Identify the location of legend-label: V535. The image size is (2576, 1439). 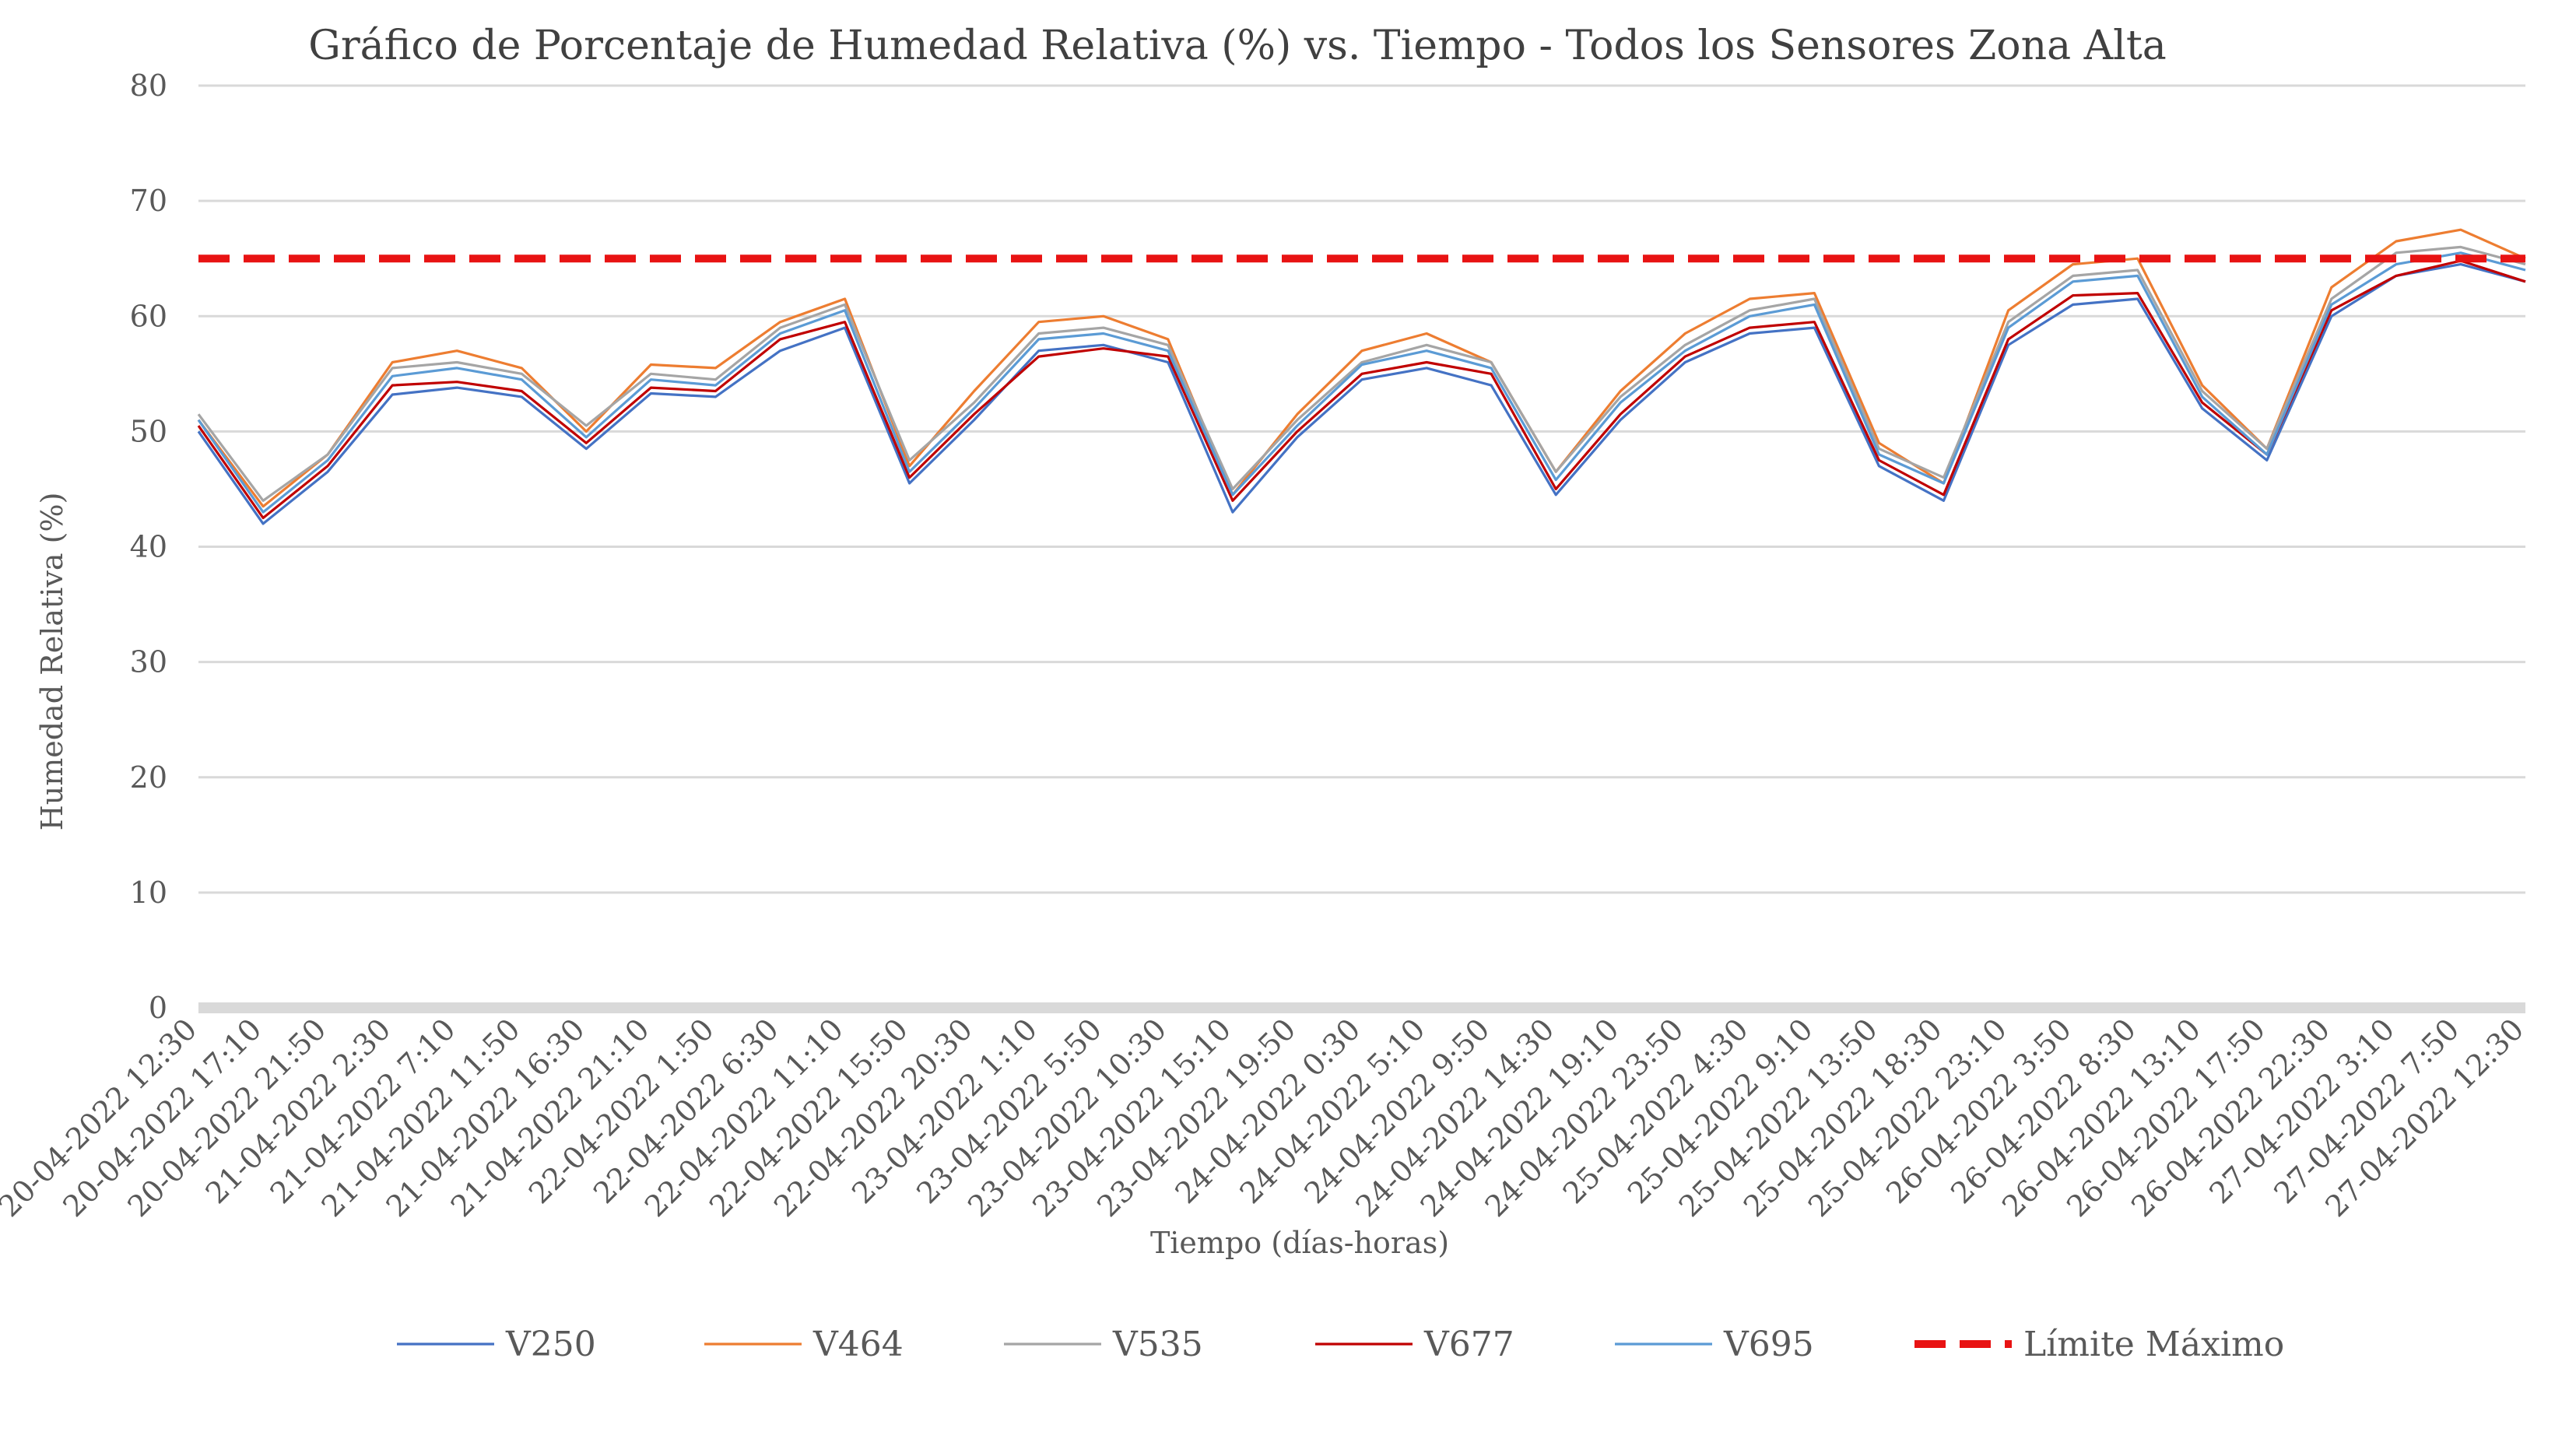
(1158, 1344).